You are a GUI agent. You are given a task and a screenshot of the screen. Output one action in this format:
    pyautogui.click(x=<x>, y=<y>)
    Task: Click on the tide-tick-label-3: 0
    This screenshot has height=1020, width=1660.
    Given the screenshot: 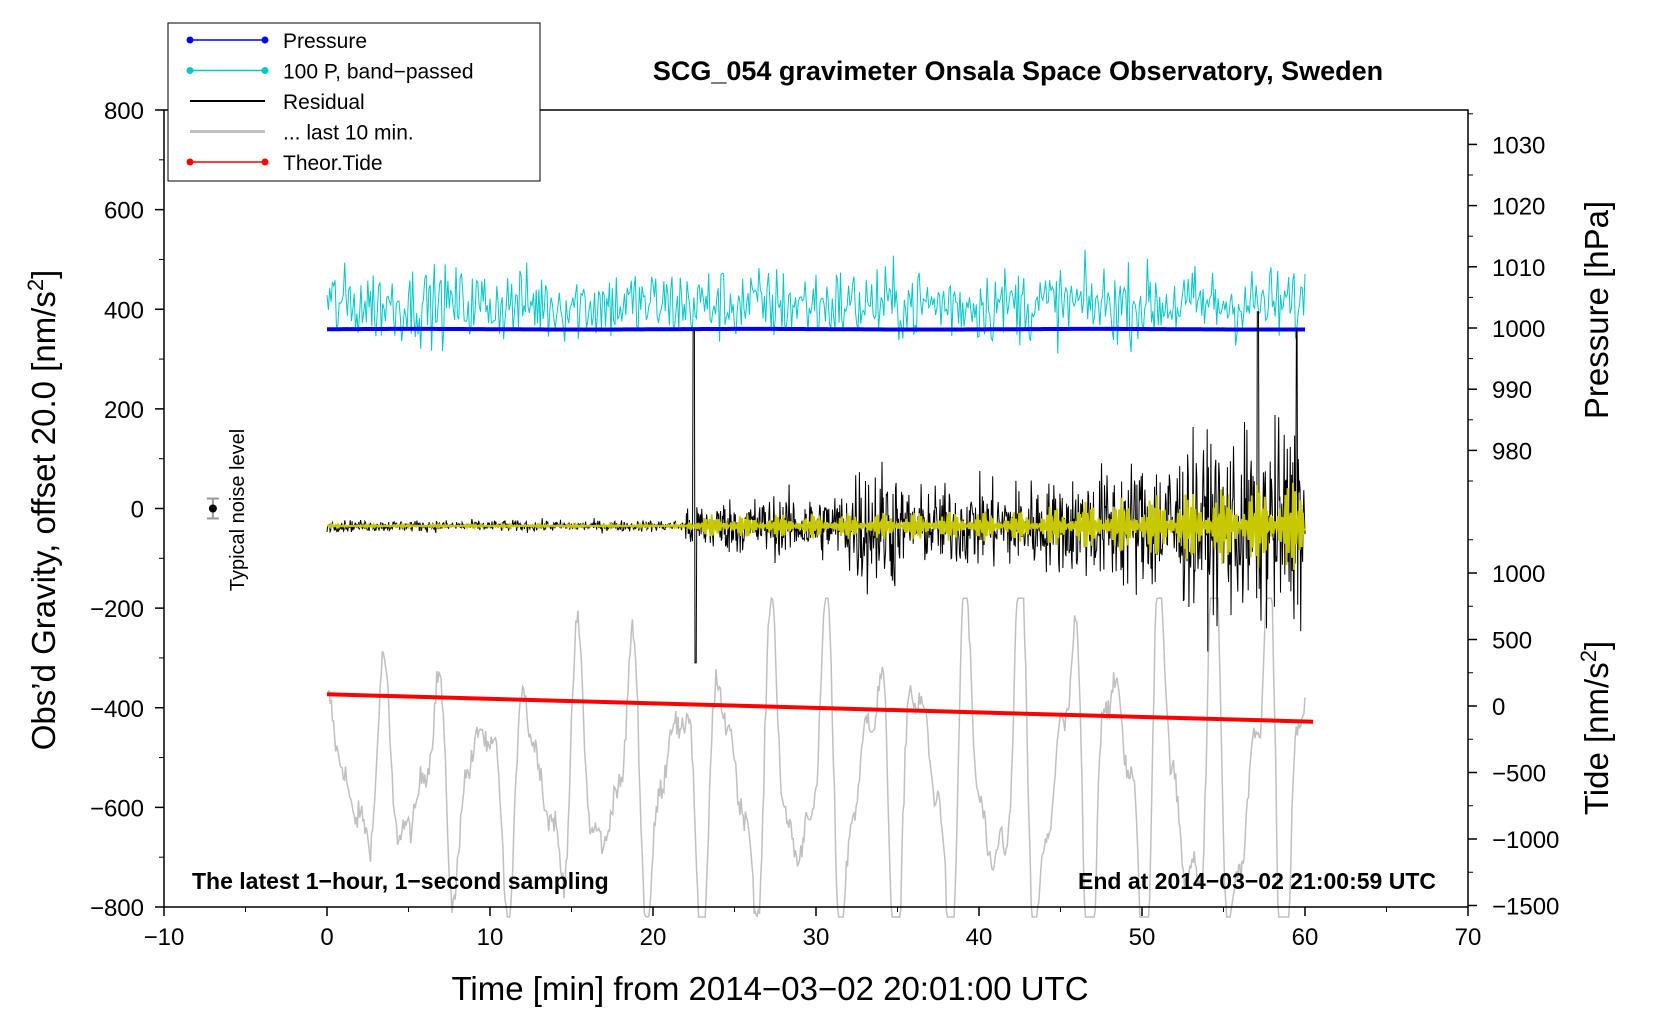 What is the action you would take?
    pyautogui.click(x=1498, y=707)
    